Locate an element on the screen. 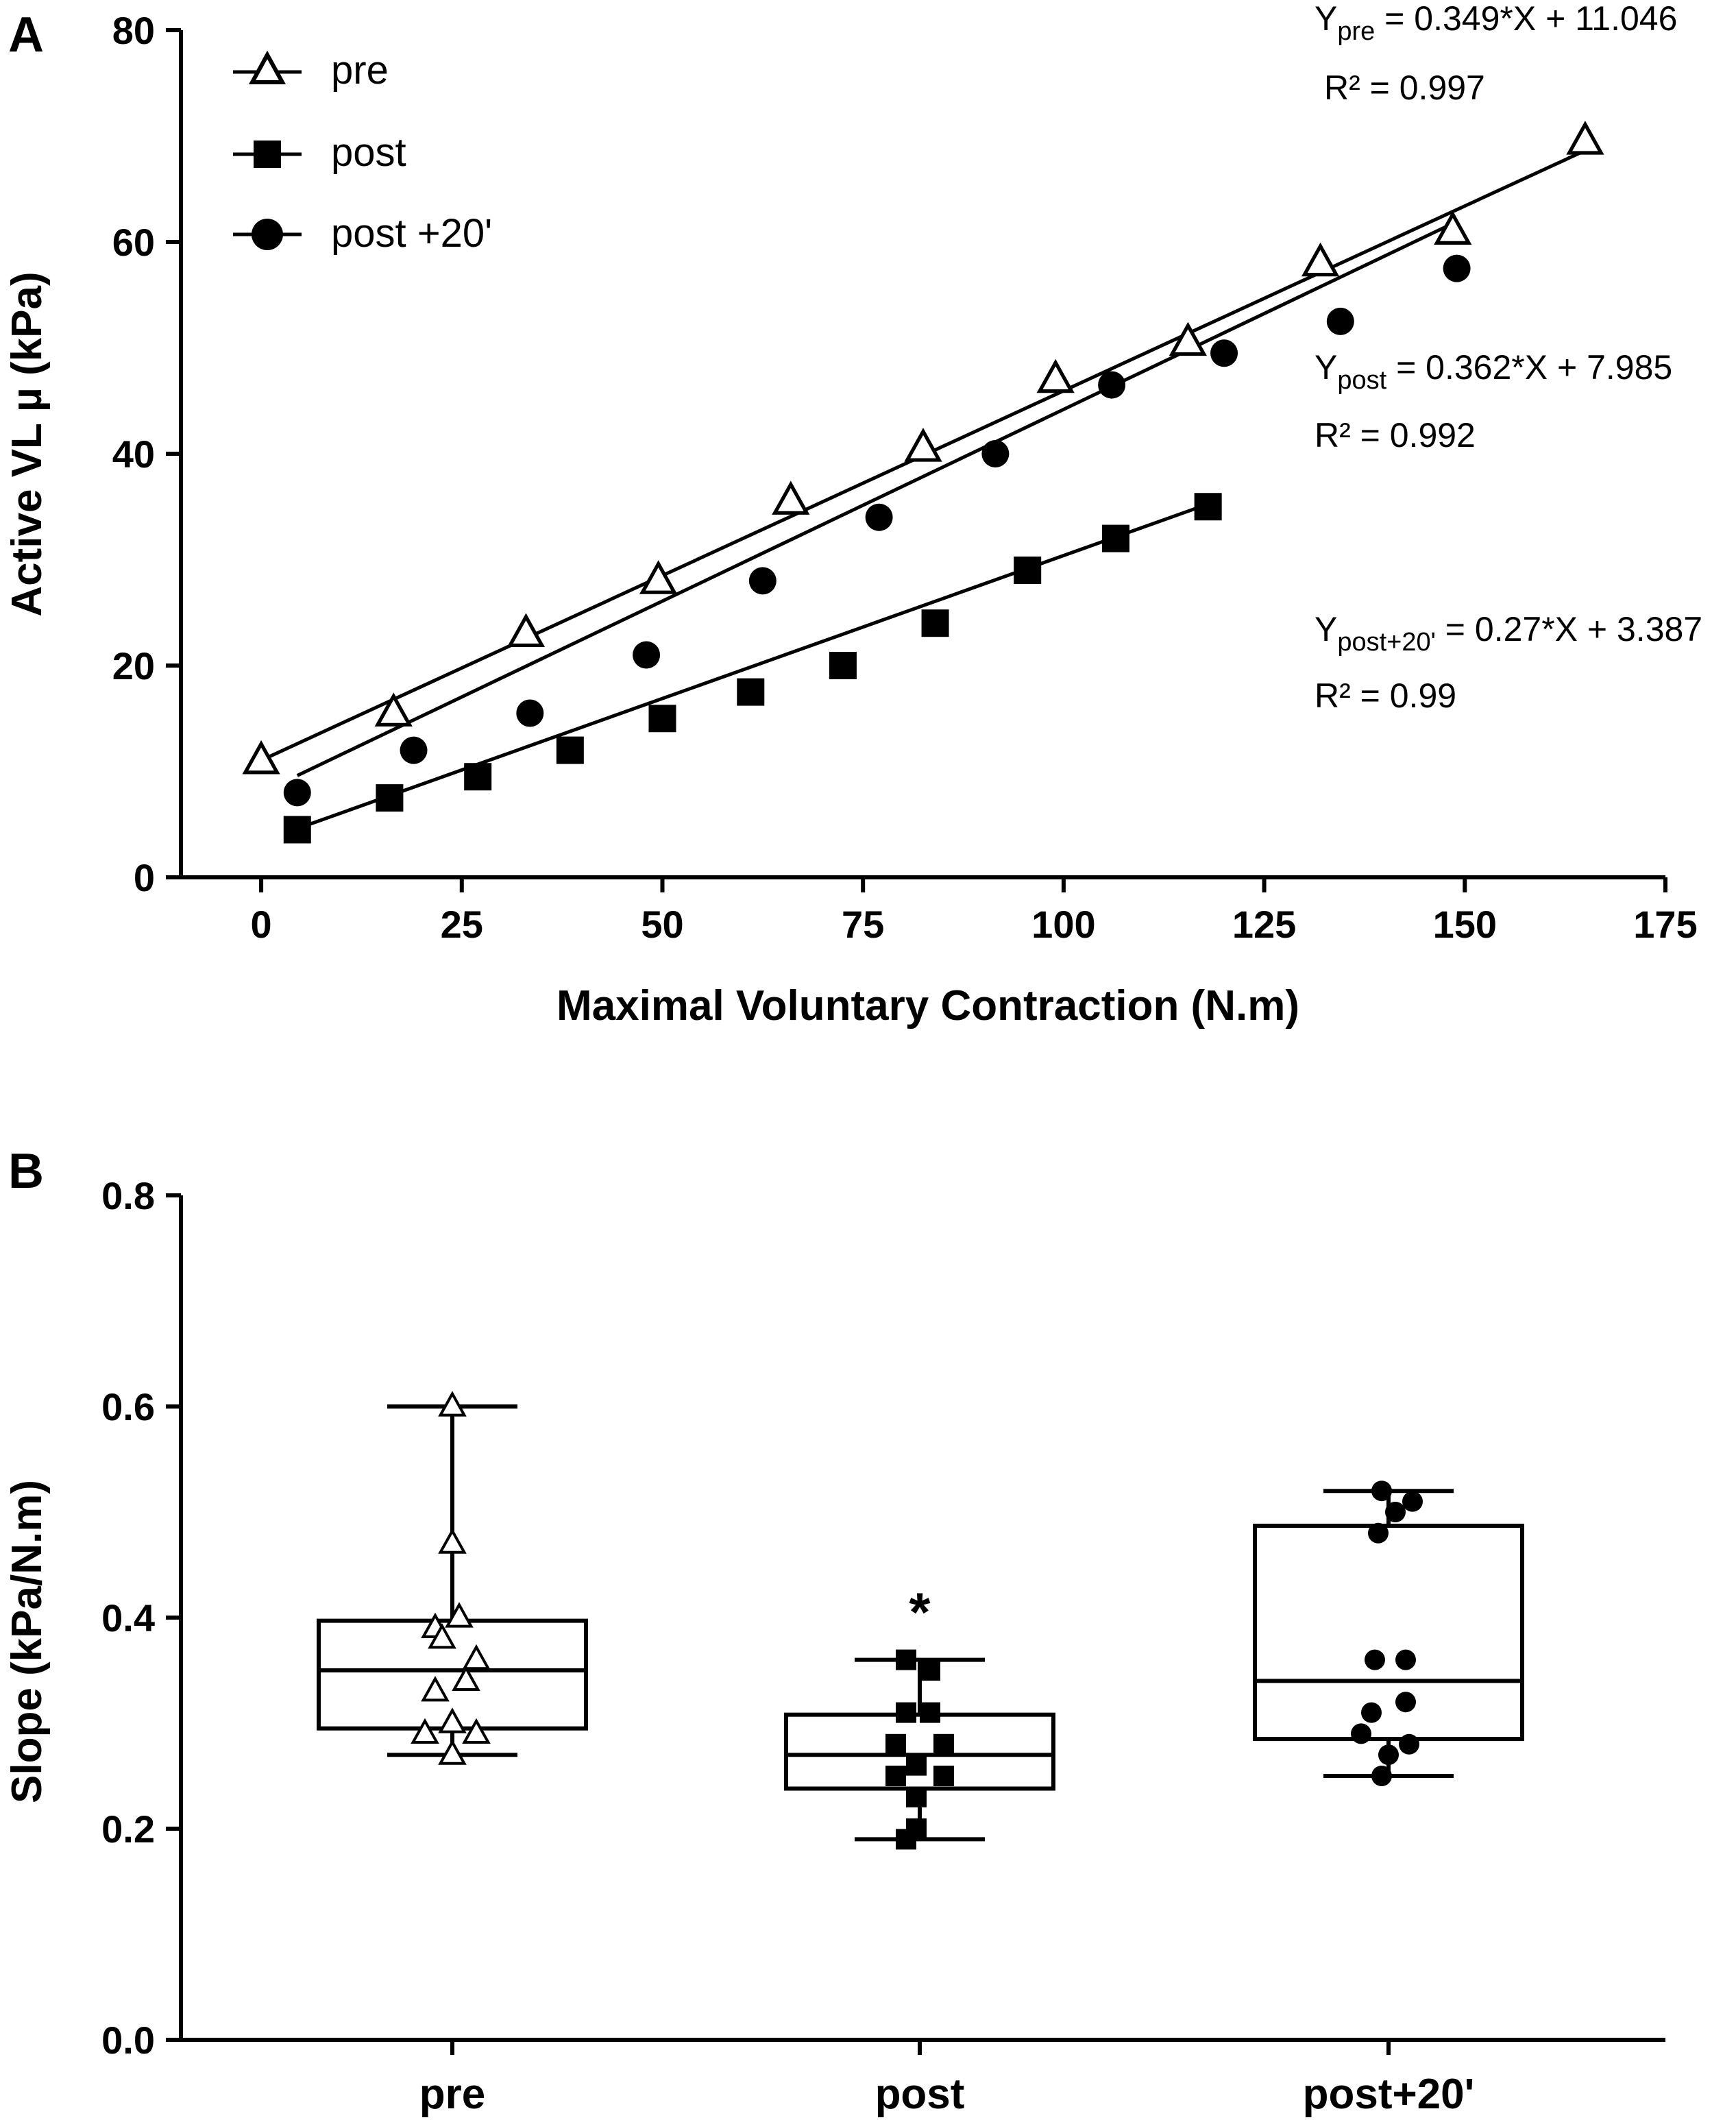 The width and height of the screenshot is (1736, 2120). legend-marker-pre is located at coordinates (267, 67).